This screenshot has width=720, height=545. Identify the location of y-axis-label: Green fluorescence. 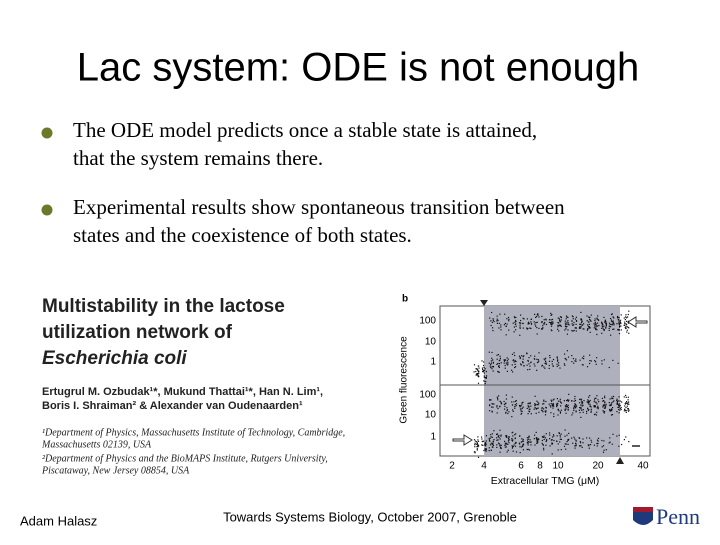
(404, 380).